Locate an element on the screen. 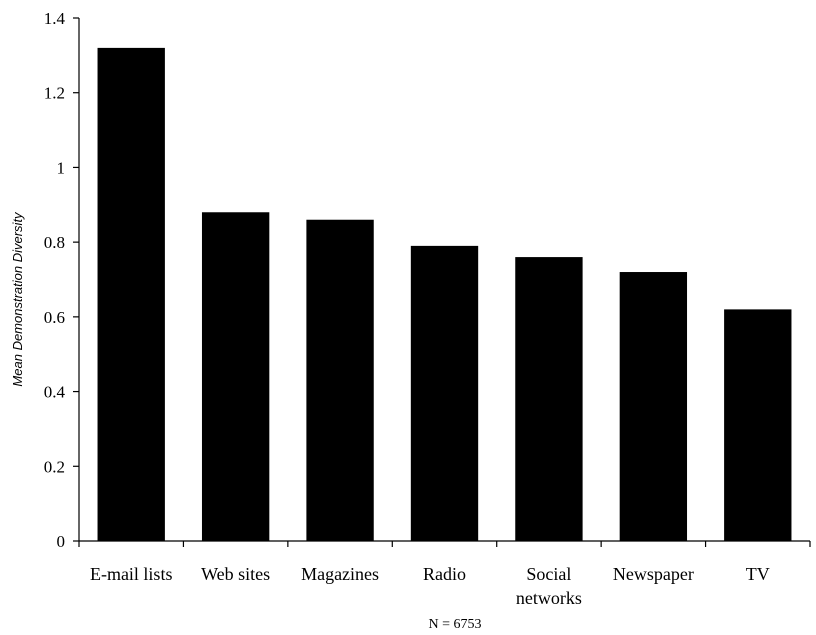  sample-size-note: N = 6753 is located at coordinates (454, 624).